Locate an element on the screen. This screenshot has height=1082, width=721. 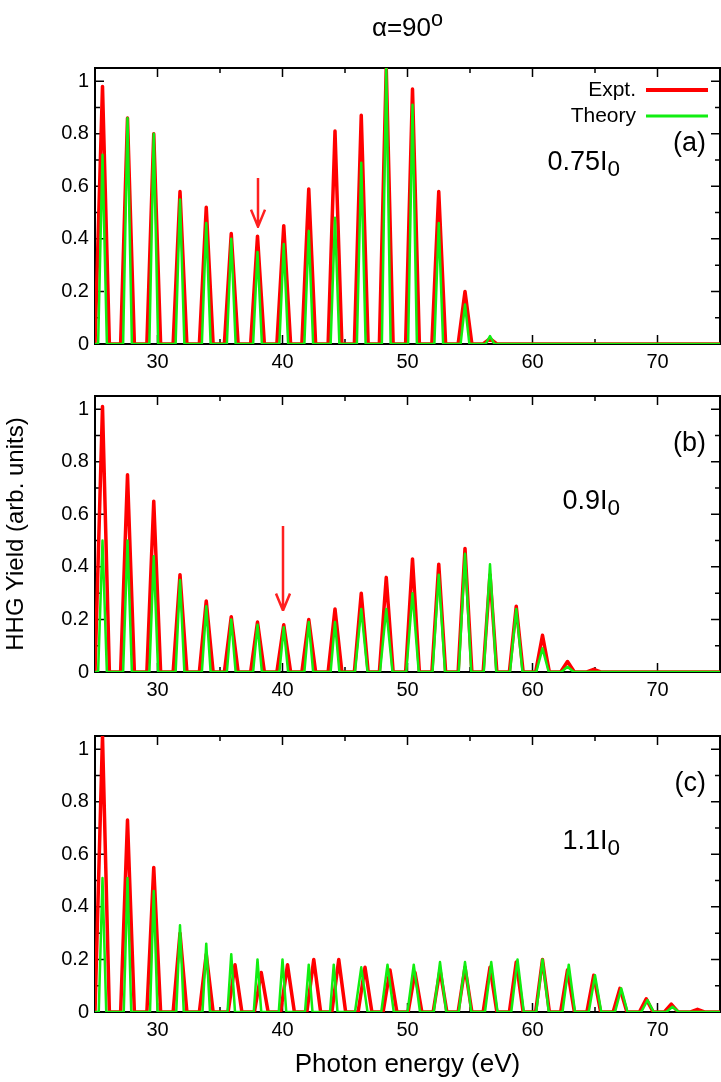
chart-title: α=90$^{o}$ is located at coordinates (407, 24).